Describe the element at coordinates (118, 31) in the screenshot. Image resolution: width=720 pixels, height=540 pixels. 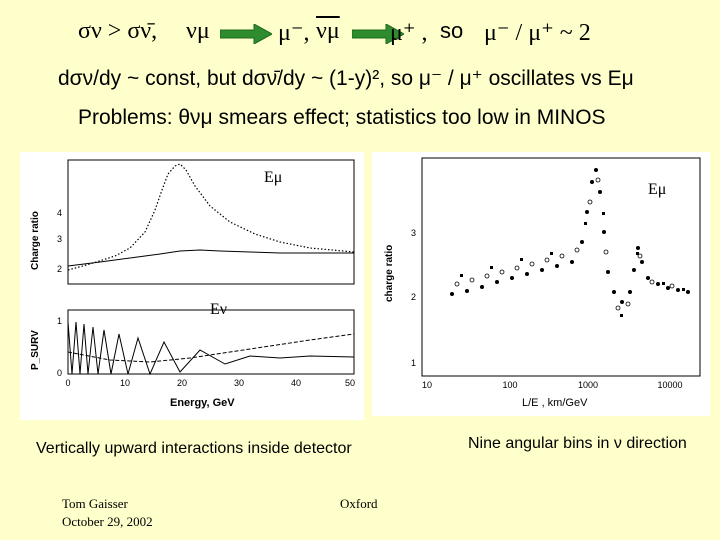
I see `header-relation: σν > σν̄,` at that location.